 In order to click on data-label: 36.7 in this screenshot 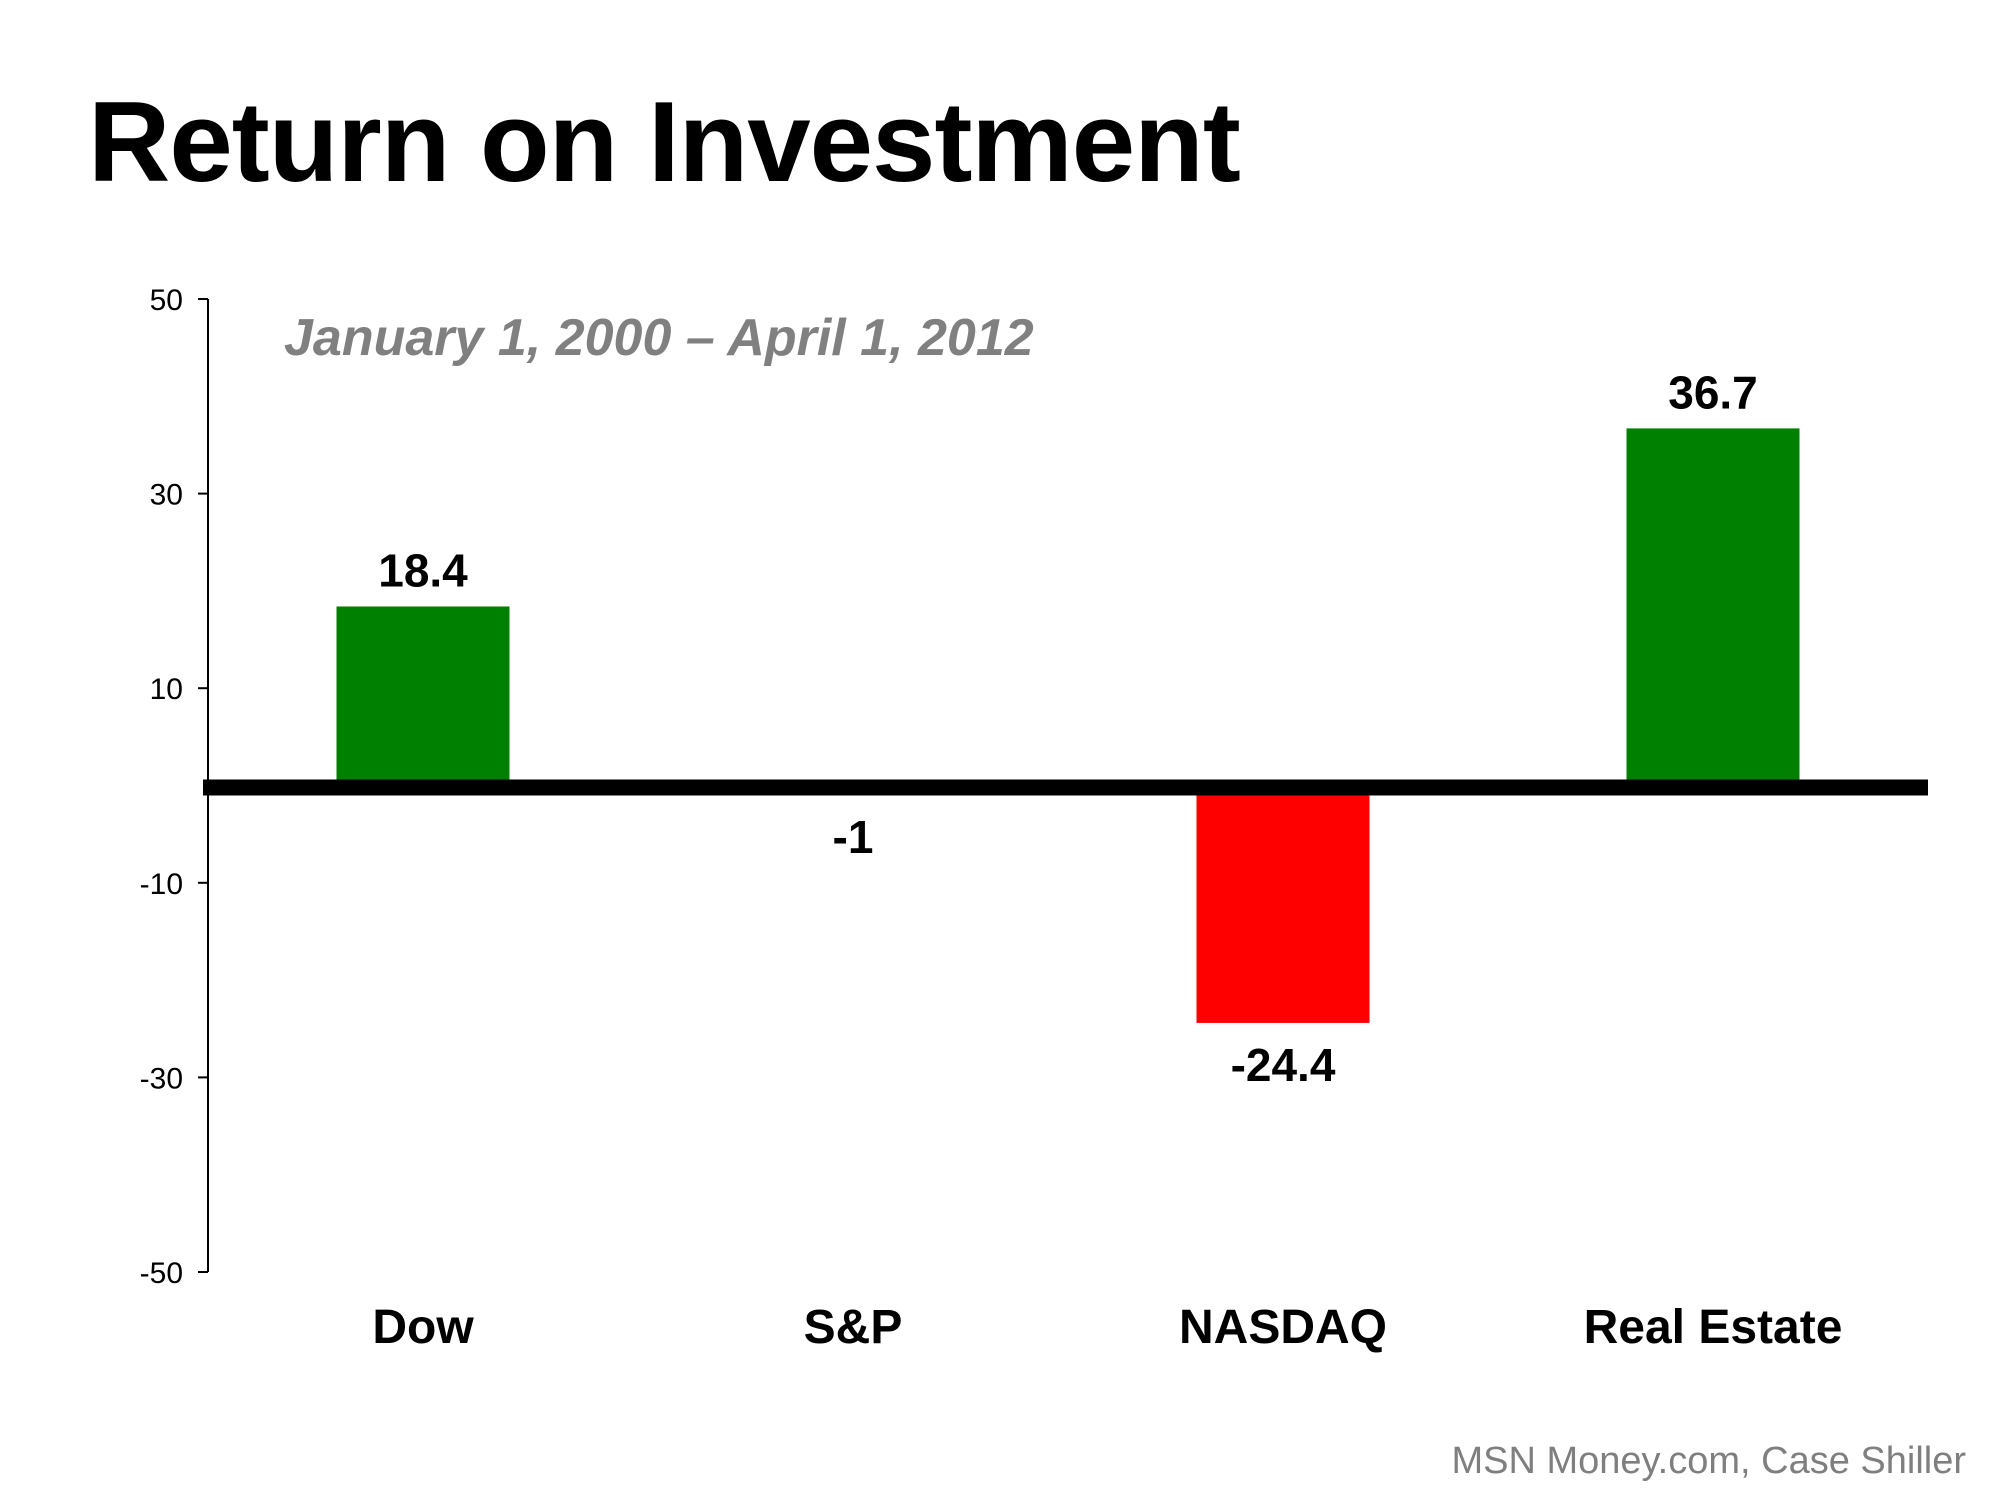, I will do `click(1713, 392)`.